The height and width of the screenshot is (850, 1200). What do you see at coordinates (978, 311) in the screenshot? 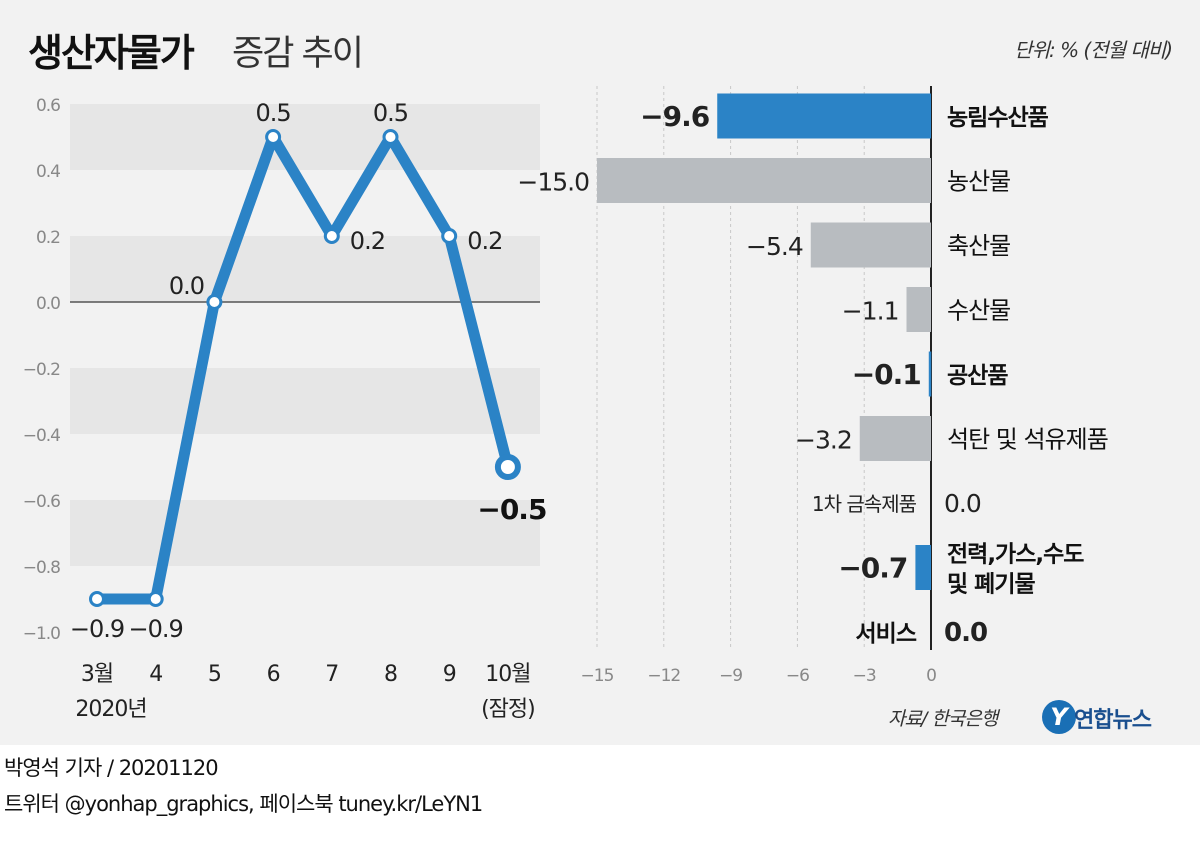
I see `bar-category-label: 수산물` at bounding box center [978, 311].